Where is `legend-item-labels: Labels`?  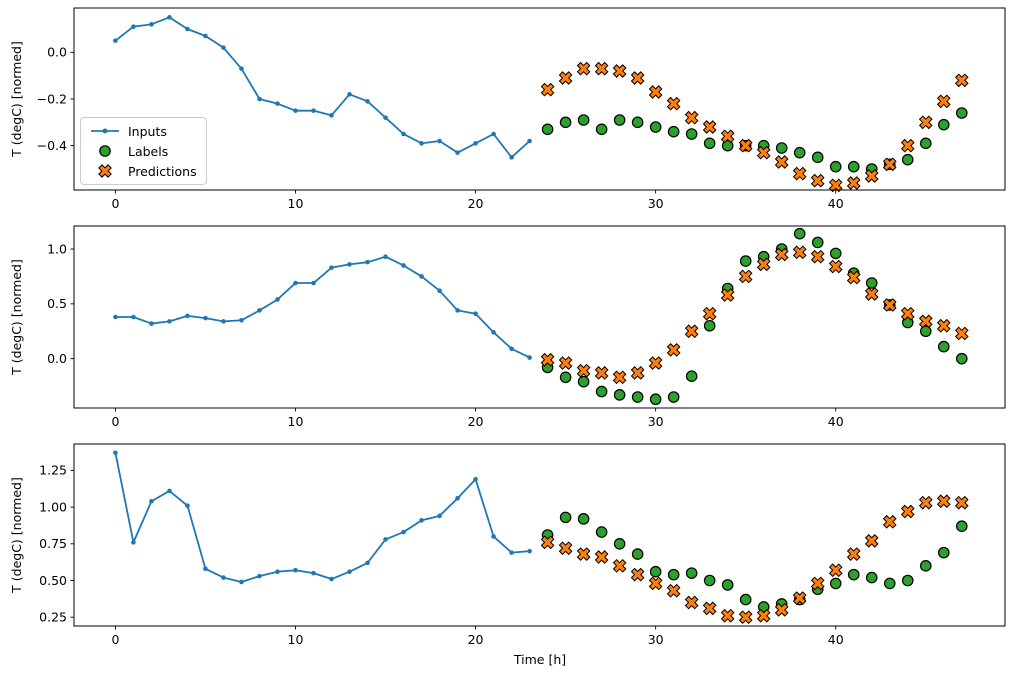
legend-item-labels: Labels is located at coordinates (143, 151).